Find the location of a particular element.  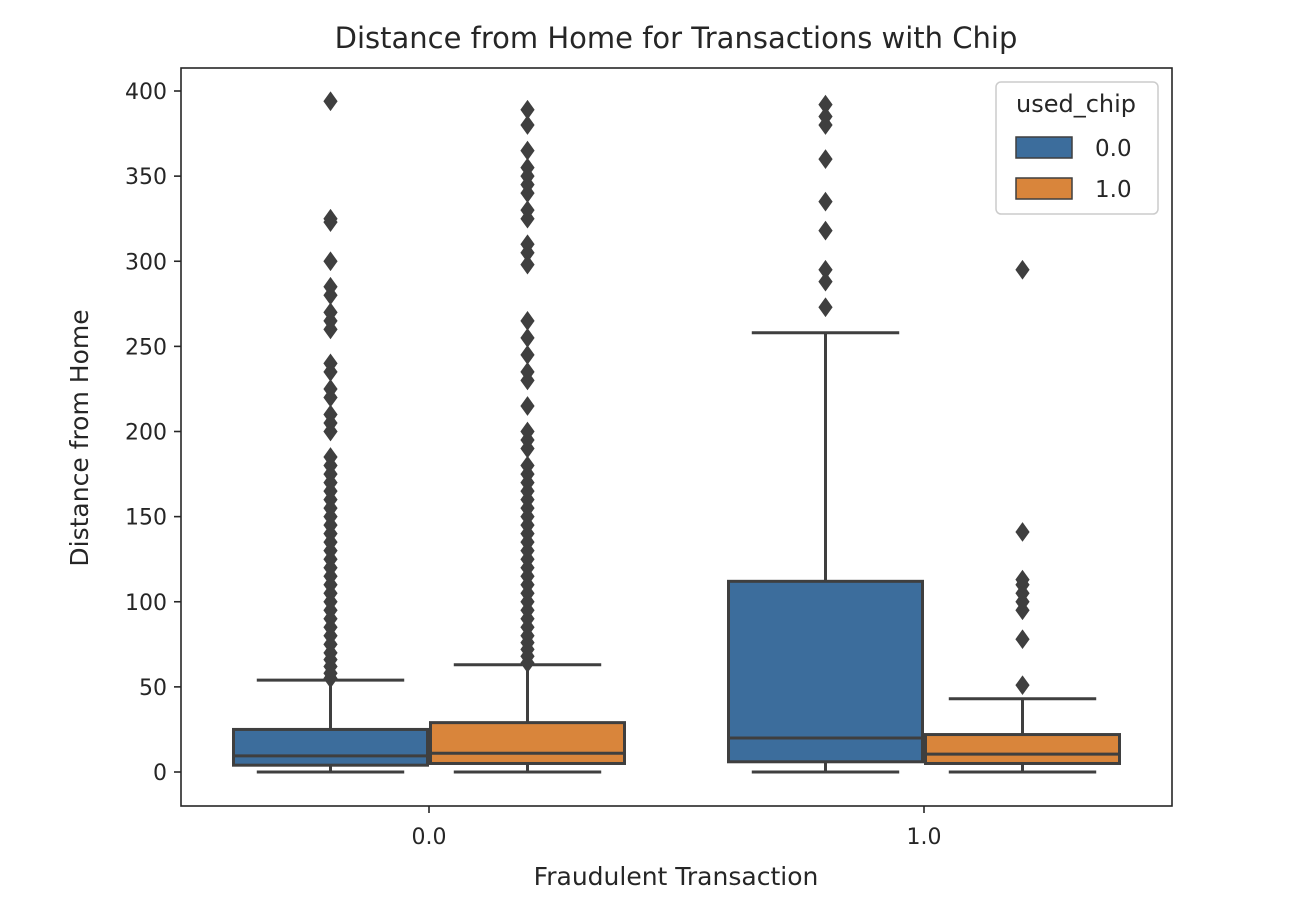

y-tick-label: 50 is located at coordinates (153, 688).